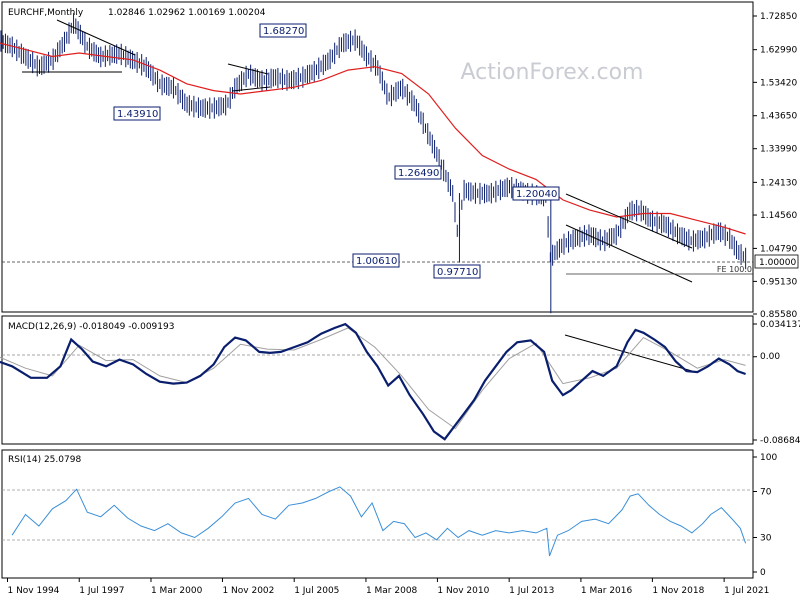 The height and width of the screenshot is (600, 800). I want to click on x-tick-label-4: 1 Jul 2005, so click(316, 591).